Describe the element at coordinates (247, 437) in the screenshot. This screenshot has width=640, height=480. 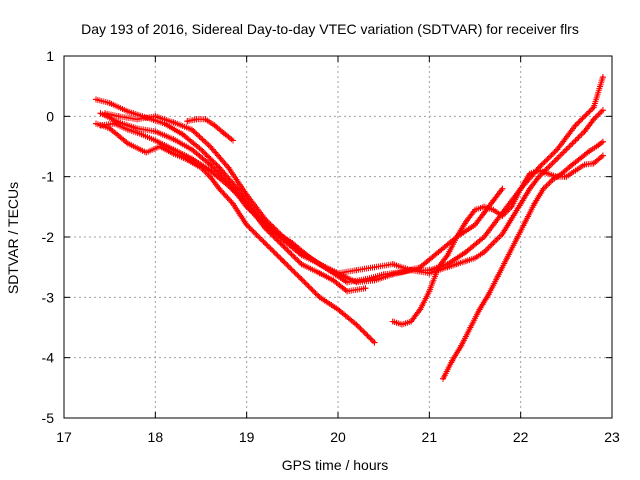
I see `x-tick-label-2: 19` at that location.